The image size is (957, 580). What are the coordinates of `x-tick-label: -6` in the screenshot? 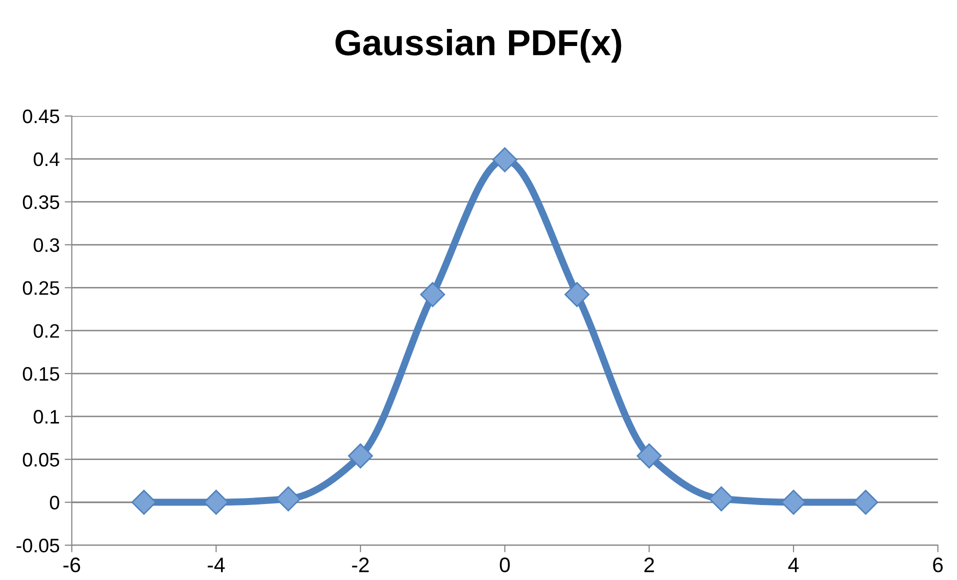 It's located at (71, 565).